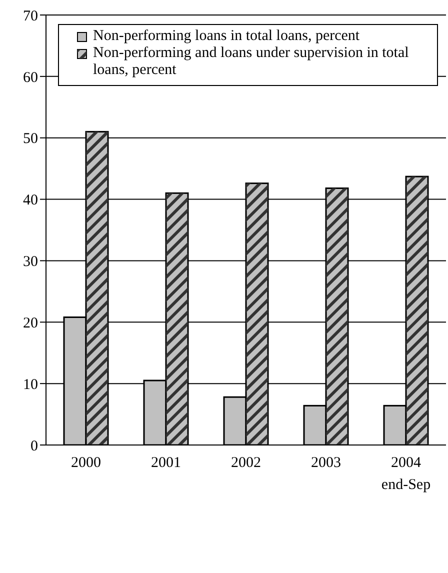 This screenshot has width=448, height=573. What do you see at coordinates (246, 463) in the screenshot?
I see `x-tick-label: 2002` at bounding box center [246, 463].